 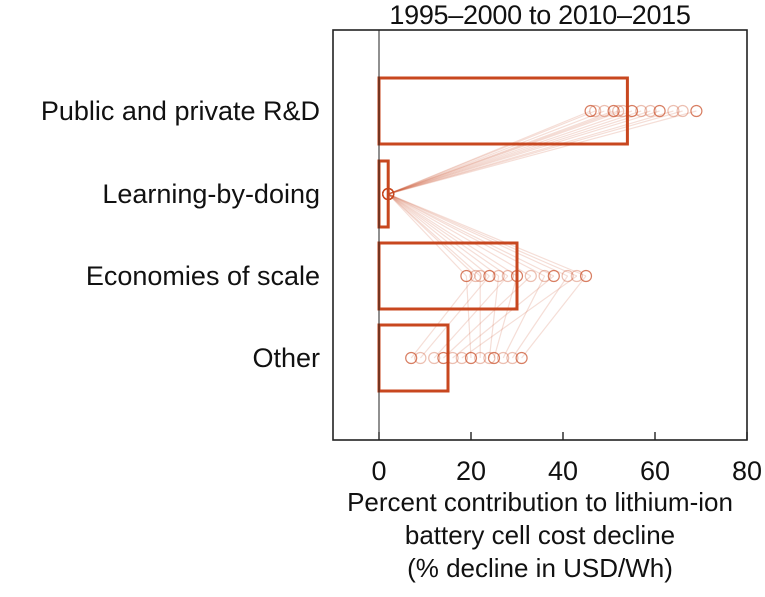 I want to click on x-axis-label-line-3: (% decline in USD/Wh), so click(x=540, y=568).